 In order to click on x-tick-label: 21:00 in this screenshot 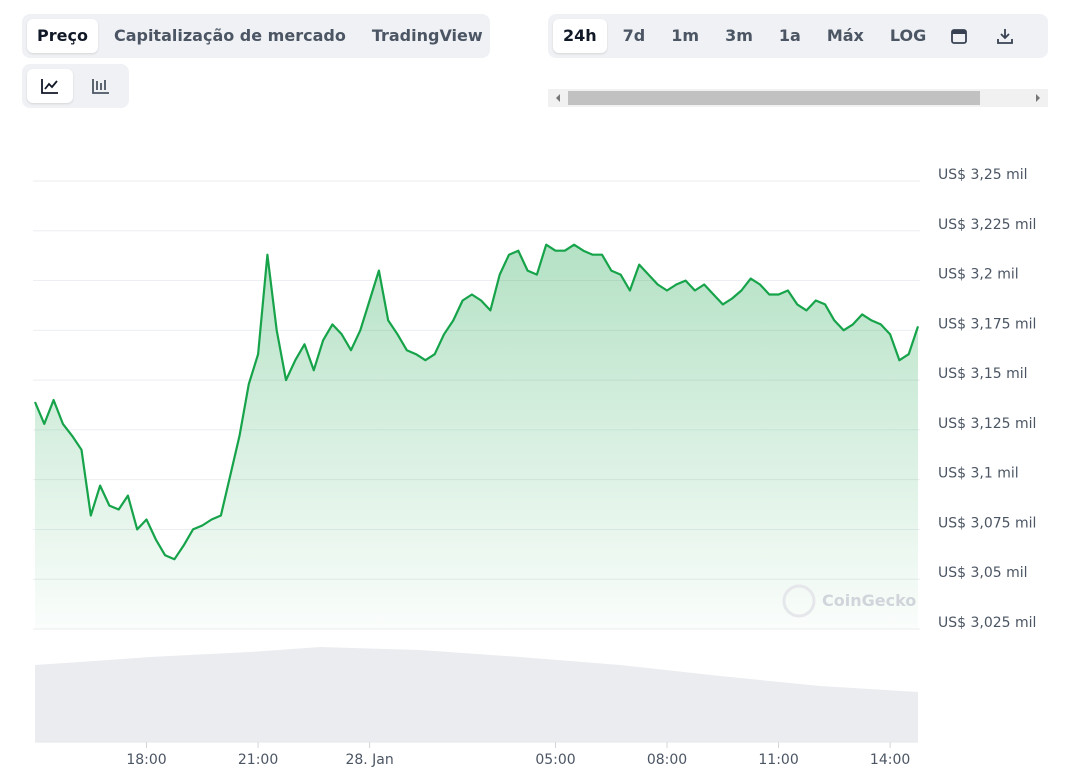, I will do `click(258, 760)`.